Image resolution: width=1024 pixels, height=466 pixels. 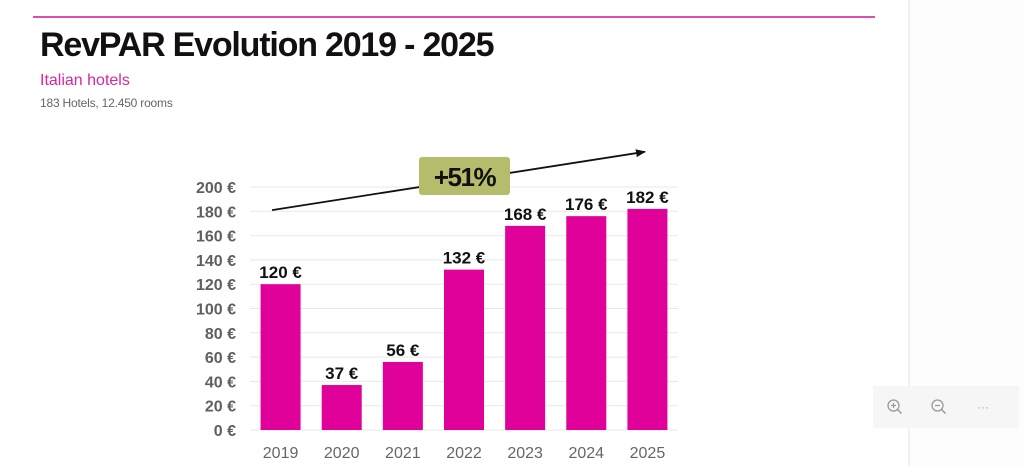 I want to click on bar-2019, so click(x=280, y=357).